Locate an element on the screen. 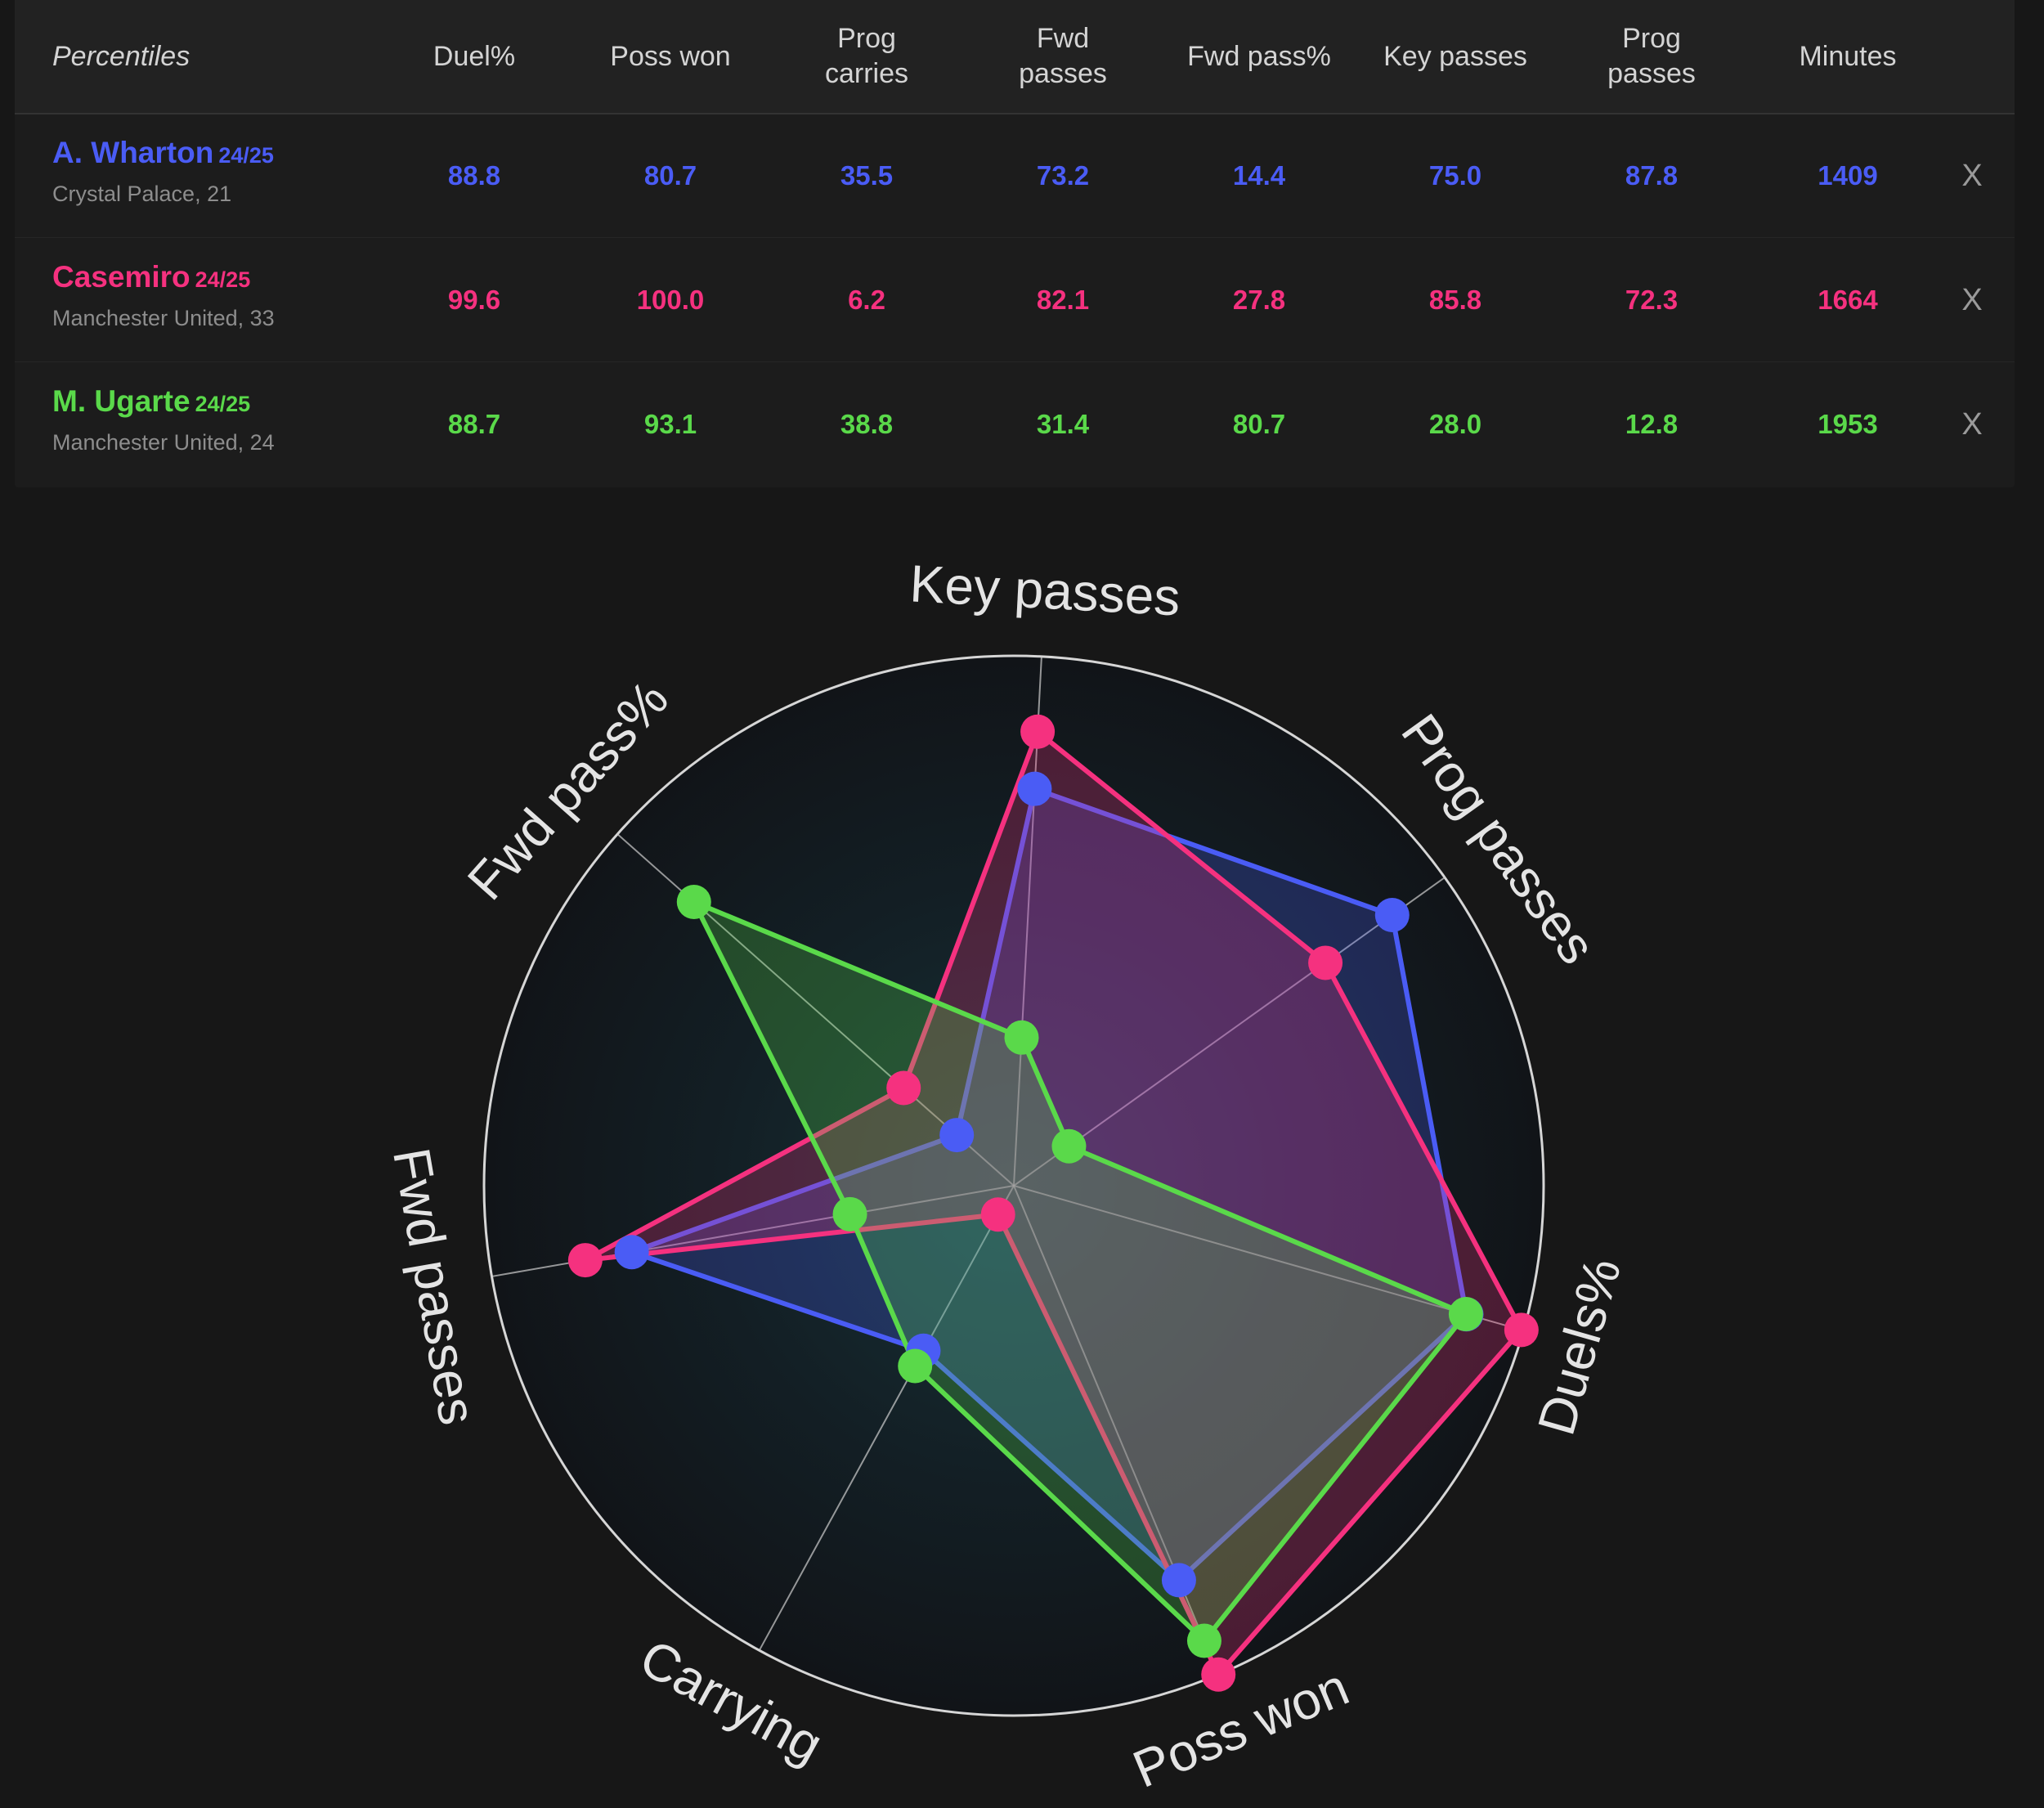  header-poss-won: Poss won is located at coordinates (670, 56).